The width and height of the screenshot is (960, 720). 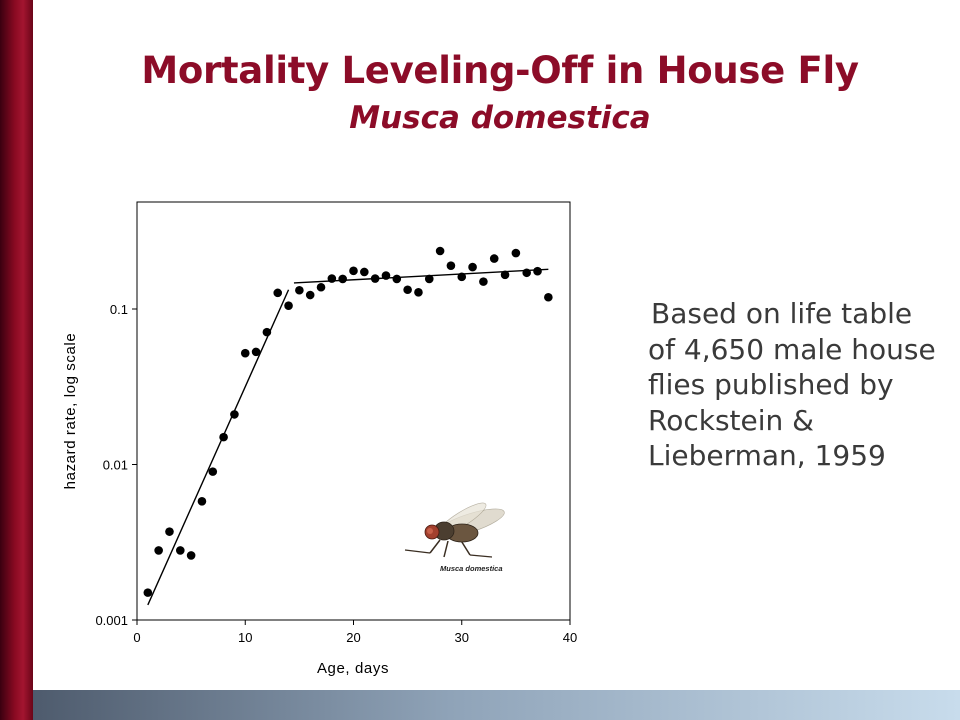 What do you see at coordinates (70, 411) in the screenshot?
I see `y-axis-label: hazard rate, log scale` at bounding box center [70, 411].